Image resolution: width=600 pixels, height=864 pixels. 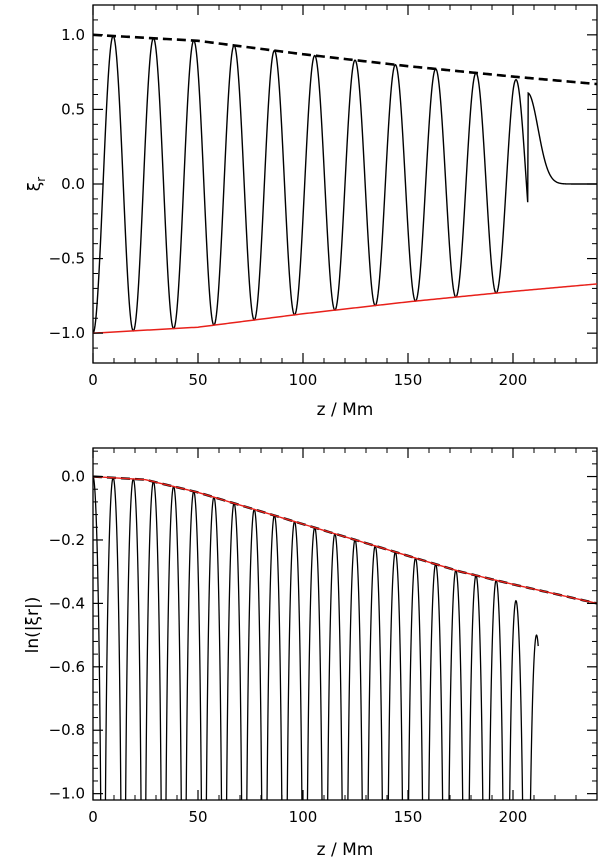 I want to click on y-axis-symbol-top: ξ, so click(x=35, y=186).